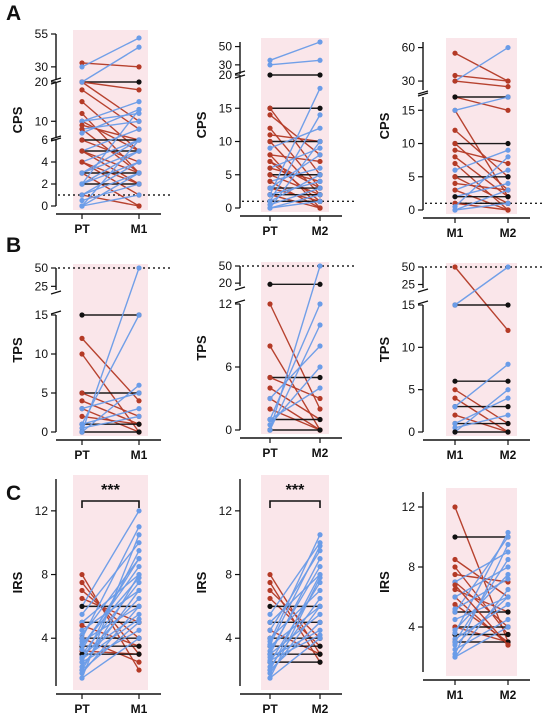 Image resolution: width=550 pixels, height=717 pixels. What do you see at coordinates (320, 709) in the screenshot?
I see `x-tick-label: M2` at bounding box center [320, 709].